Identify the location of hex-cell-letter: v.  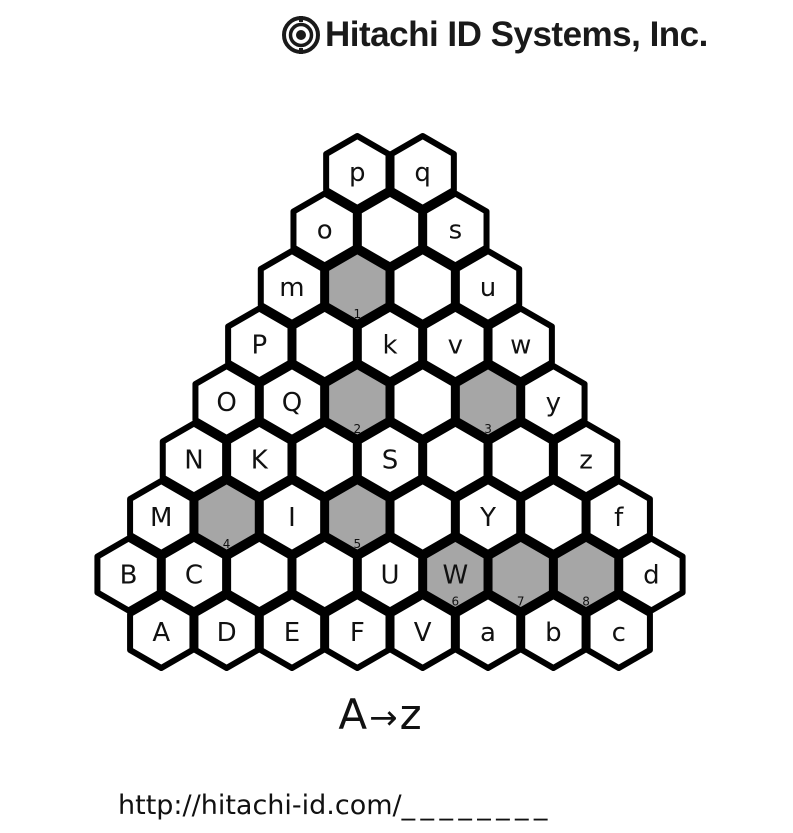
(455, 346).